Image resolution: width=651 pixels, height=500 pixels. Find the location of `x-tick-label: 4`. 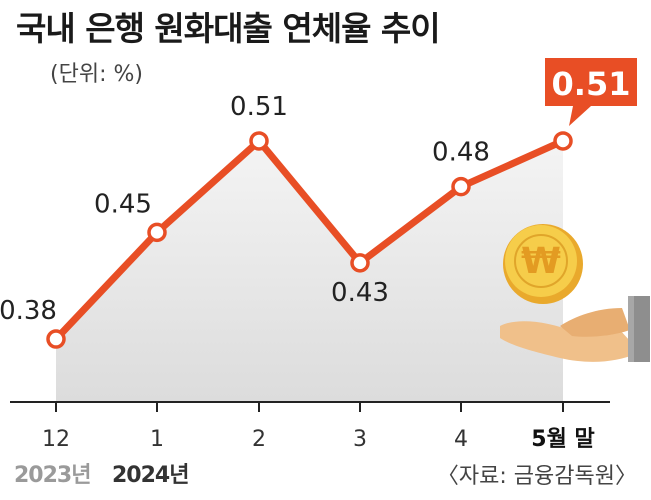

x-tick-label: 4 is located at coordinates (461, 439).